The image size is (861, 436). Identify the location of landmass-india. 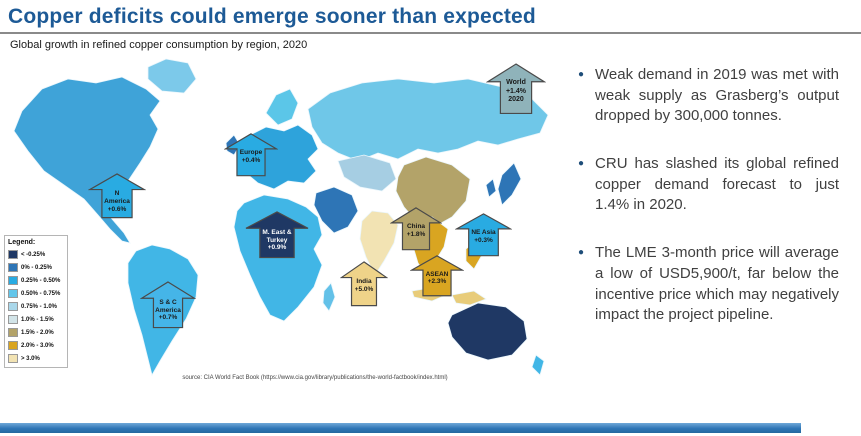
(379, 243).